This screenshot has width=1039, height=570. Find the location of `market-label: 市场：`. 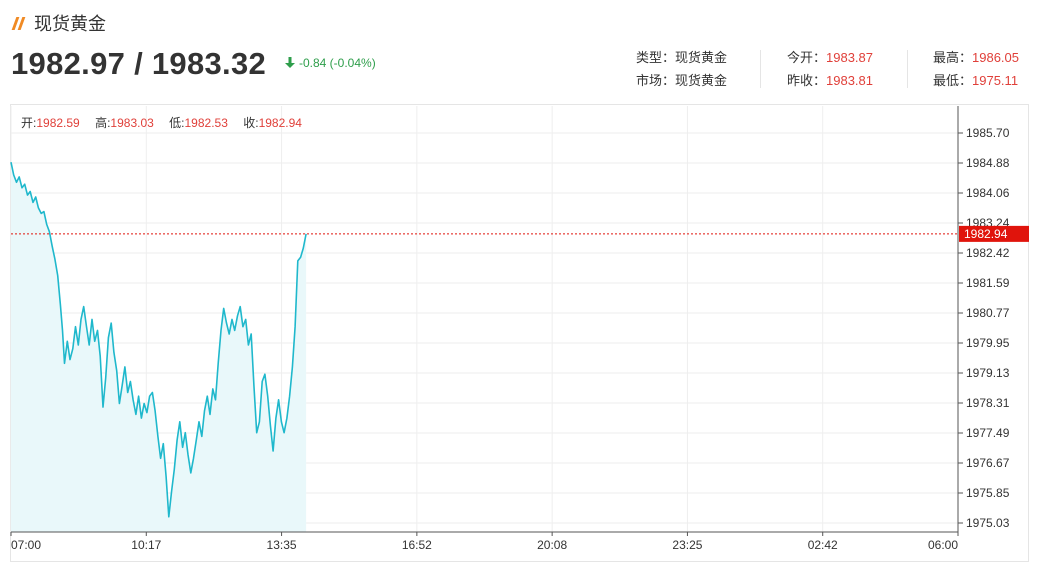

market-label: 市场： is located at coordinates (656, 80).